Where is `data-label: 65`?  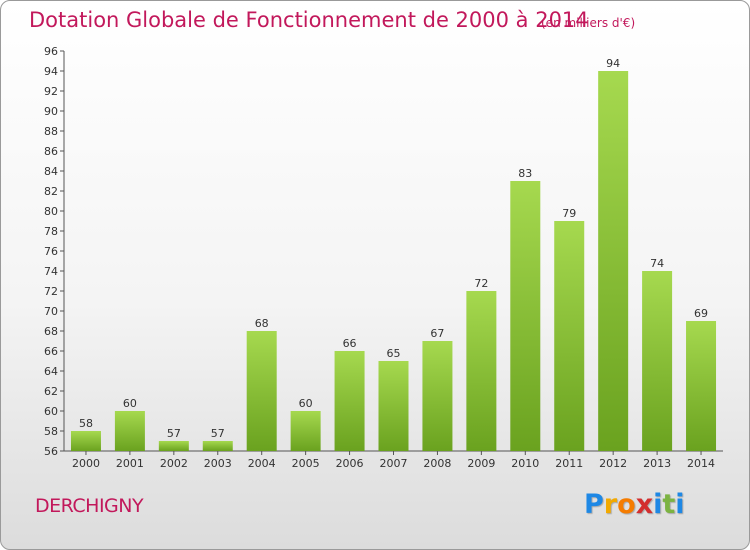 data-label: 65 is located at coordinates (394, 353).